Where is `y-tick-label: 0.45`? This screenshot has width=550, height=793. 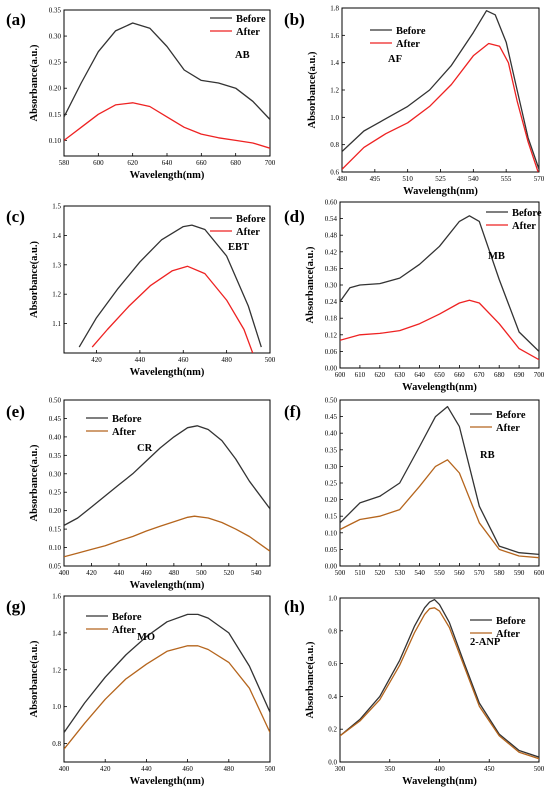 y-tick-label: 0.45 is located at coordinates (331, 417).